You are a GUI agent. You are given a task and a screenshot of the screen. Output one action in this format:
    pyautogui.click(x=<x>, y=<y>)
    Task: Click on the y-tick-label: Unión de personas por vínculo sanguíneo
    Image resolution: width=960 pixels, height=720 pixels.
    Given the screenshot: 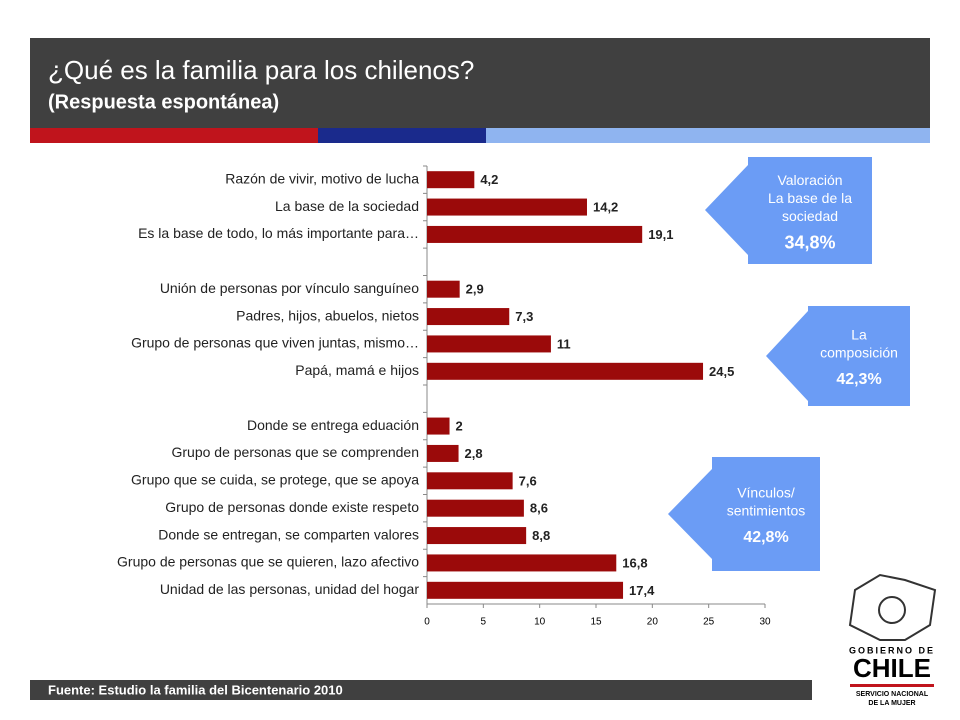 What is the action you would take?
    pyautogui.click(x=289, y=288)
    